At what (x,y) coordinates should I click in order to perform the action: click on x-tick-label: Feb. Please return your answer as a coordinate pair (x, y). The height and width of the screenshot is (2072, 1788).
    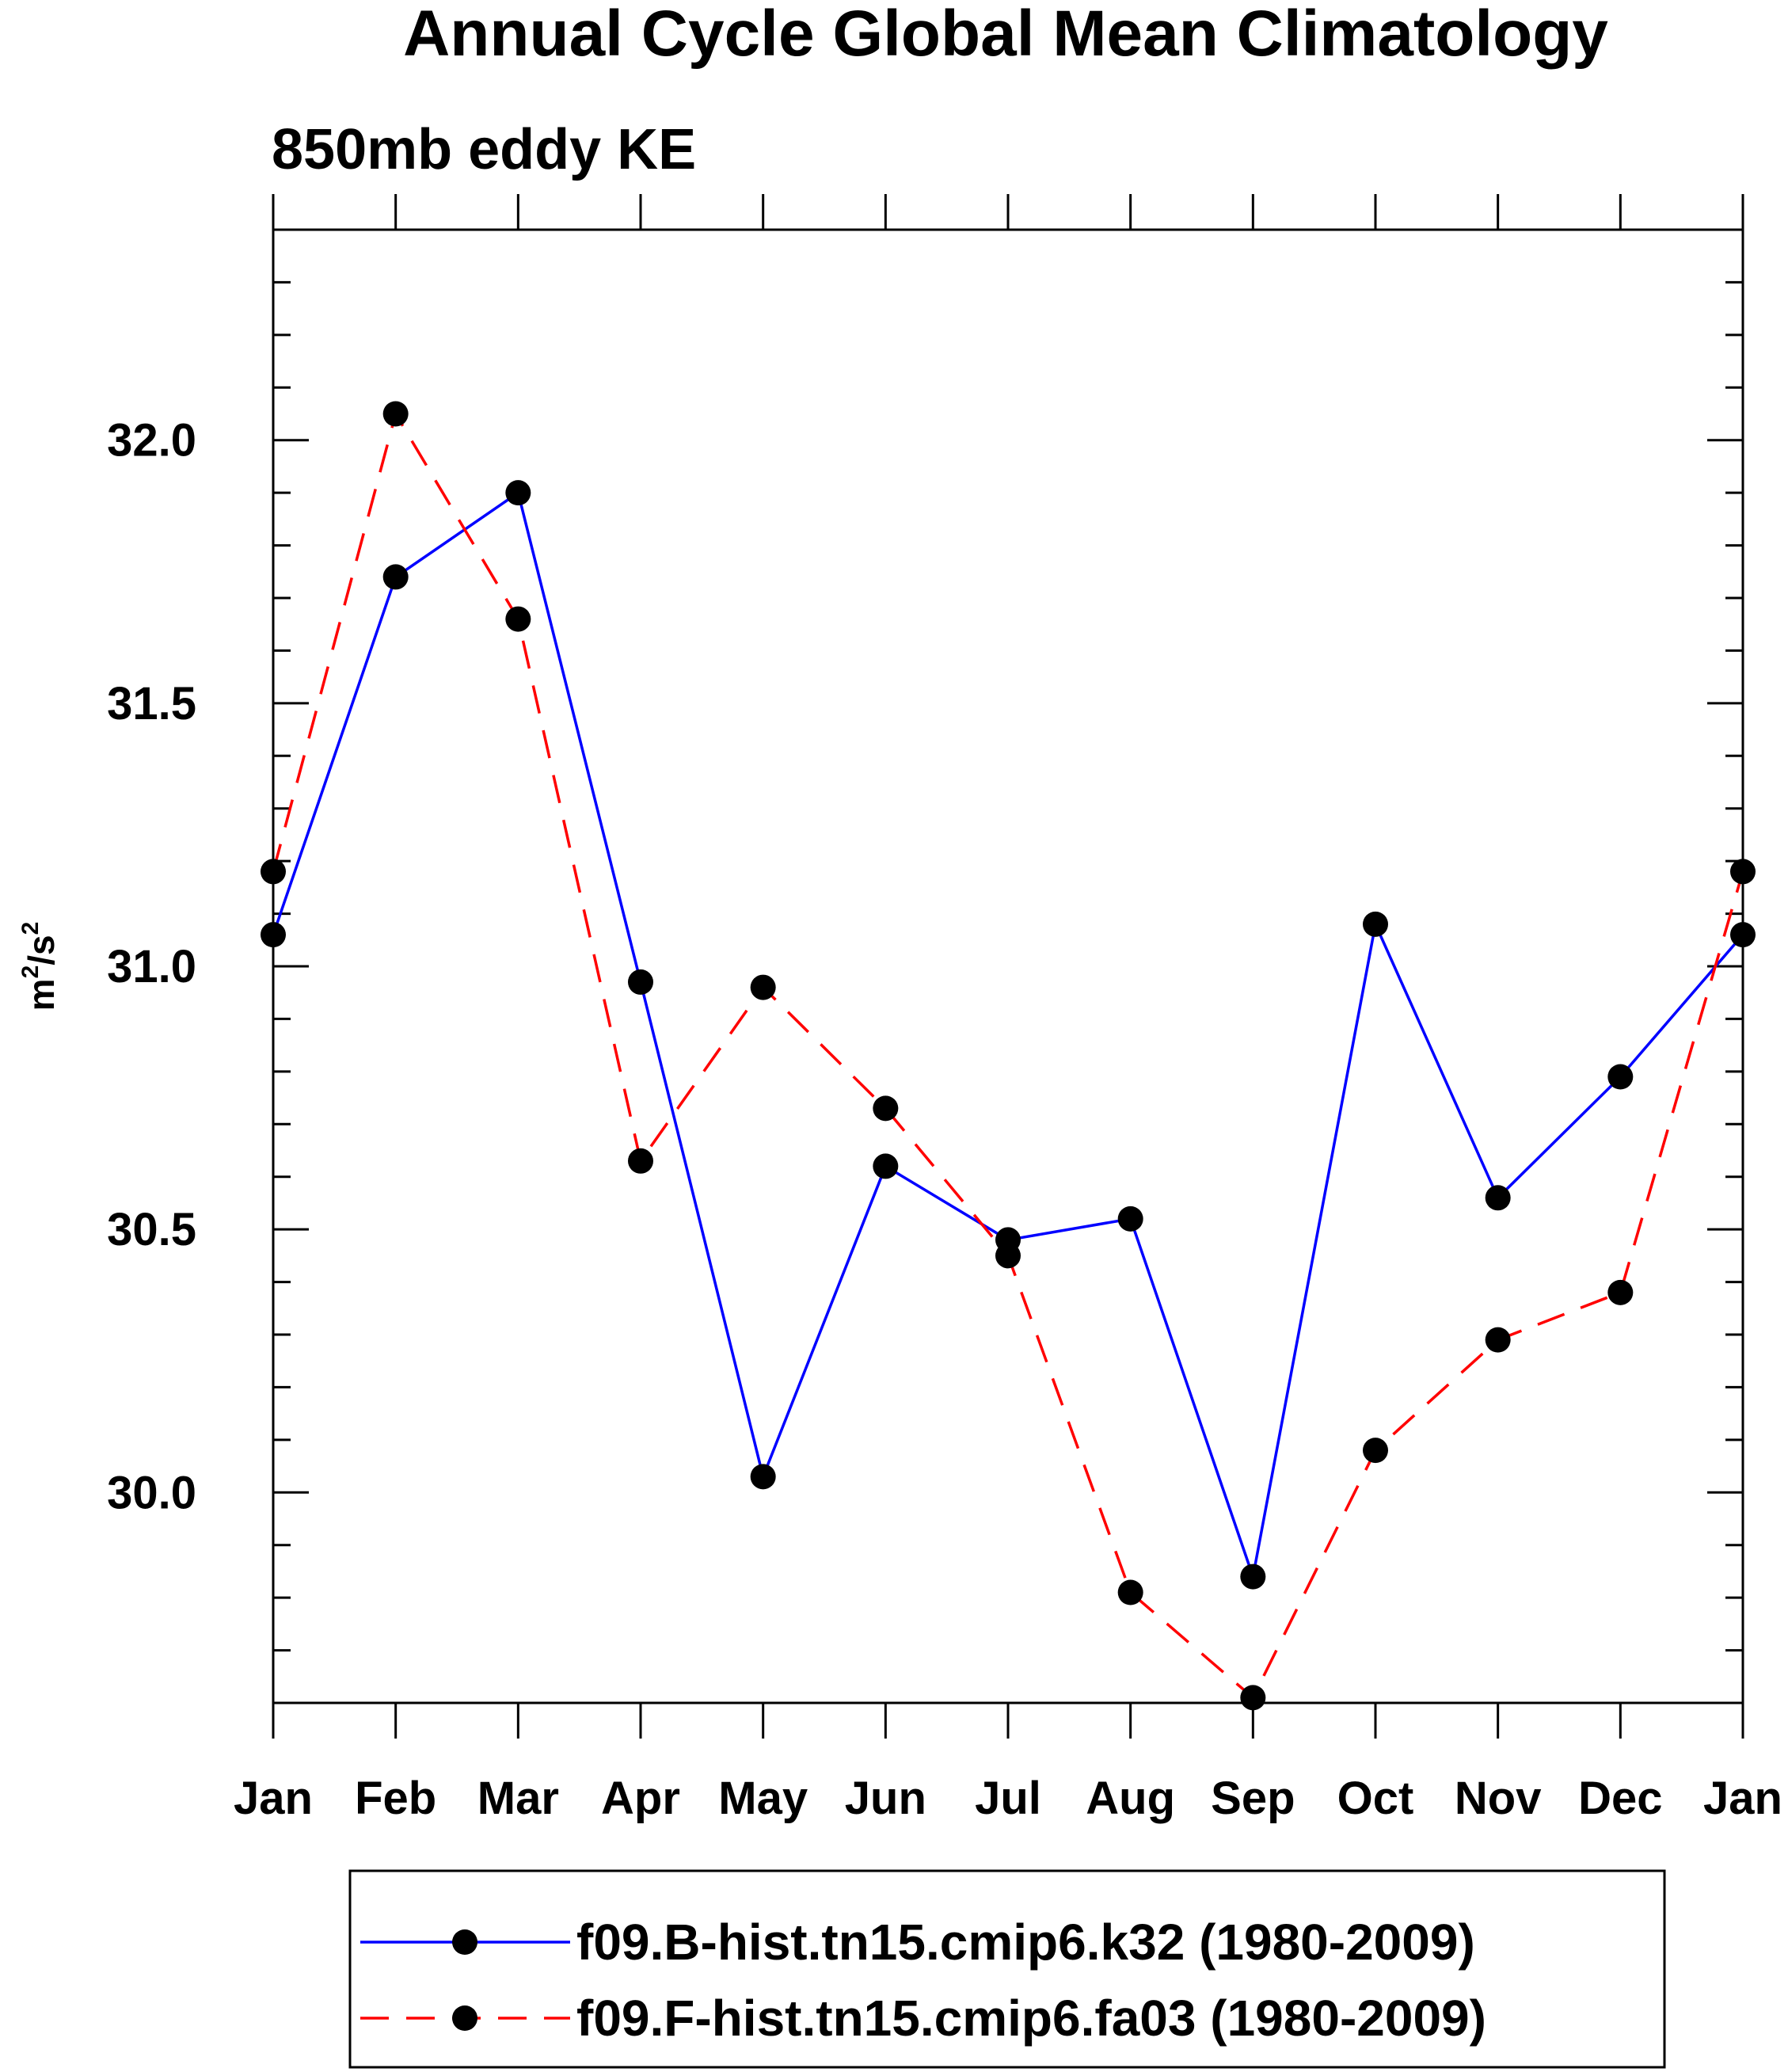
    Looking at the image, I should click on (395, 1798).